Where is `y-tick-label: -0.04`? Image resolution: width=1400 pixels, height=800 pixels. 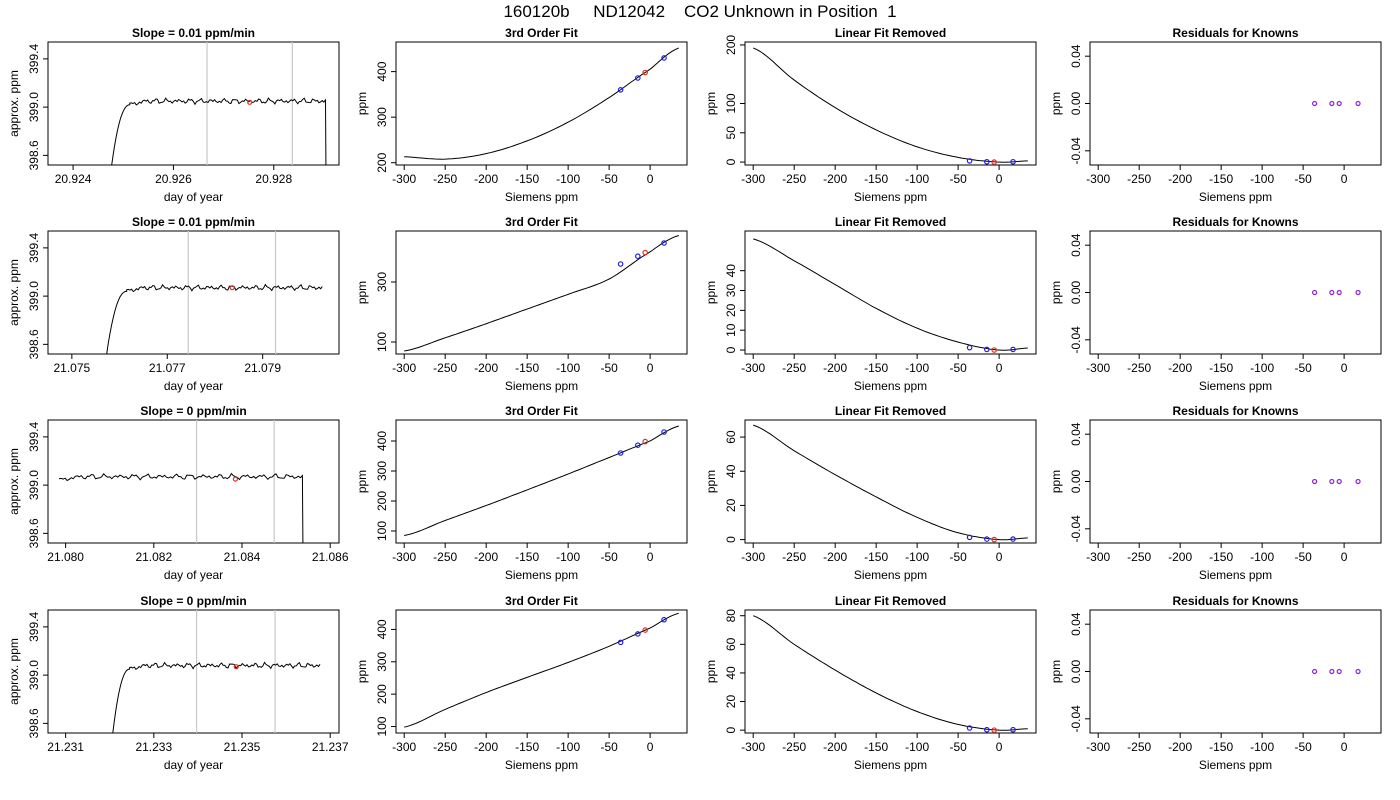 y-tick-label: -0.04 is located at coordinates (1076, 340).